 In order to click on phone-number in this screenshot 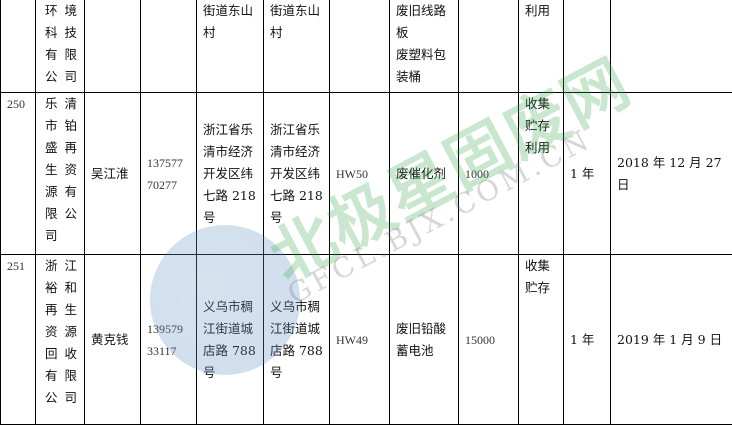, I will do `click(169, 46)`.